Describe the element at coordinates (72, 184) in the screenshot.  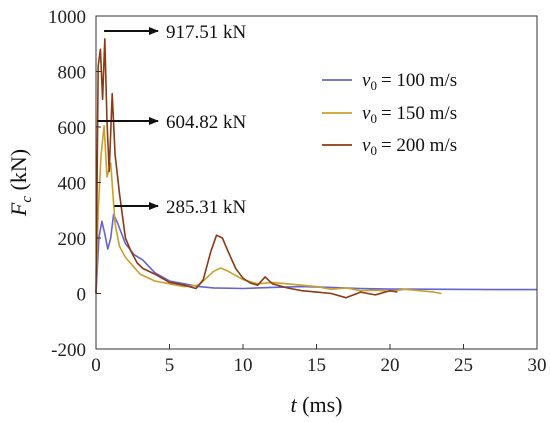
I see `y-tick-label: 400` at that location.